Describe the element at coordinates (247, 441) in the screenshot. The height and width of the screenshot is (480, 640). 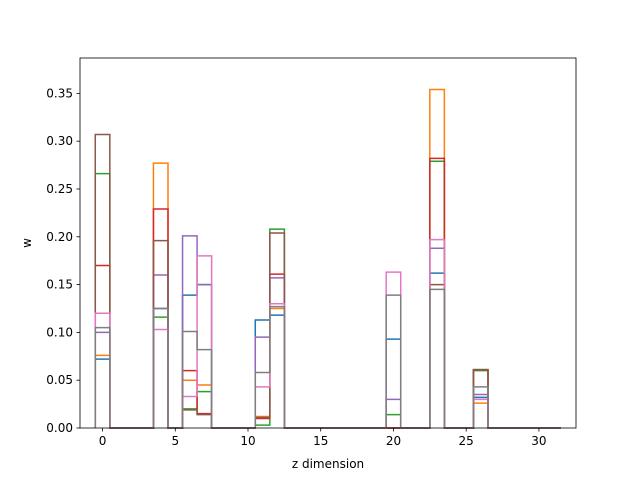
I see `x-tick-label: 10` at that location.